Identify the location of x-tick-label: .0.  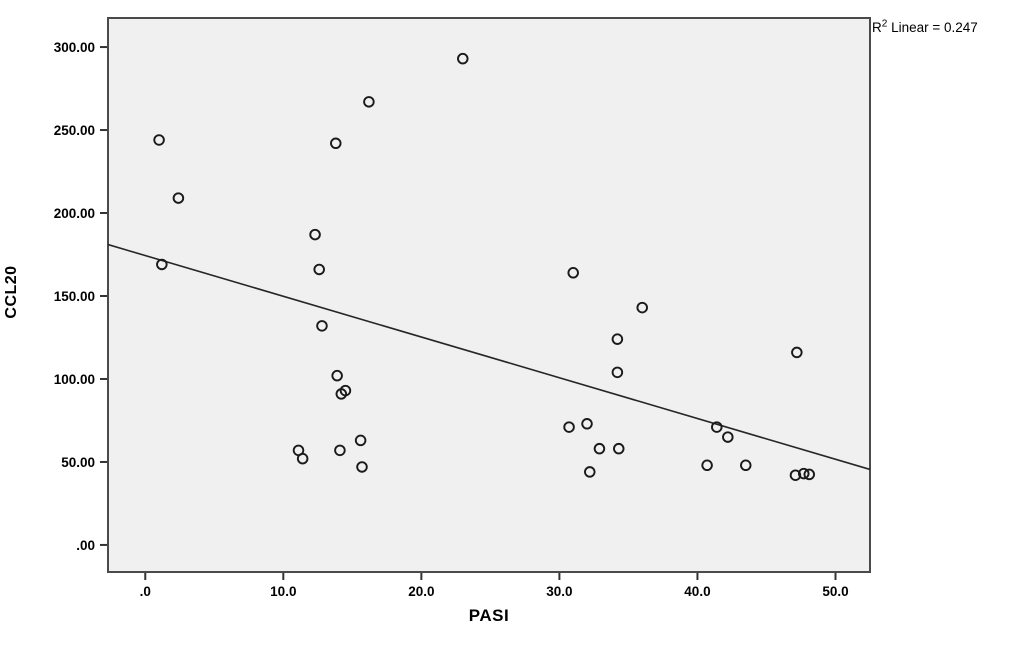
(145, 591).